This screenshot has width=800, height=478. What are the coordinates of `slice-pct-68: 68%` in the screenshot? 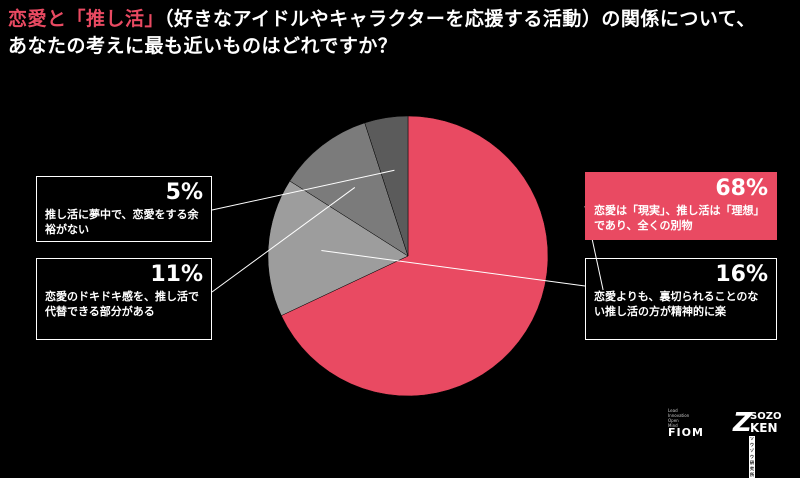 It's located at (741, 188).